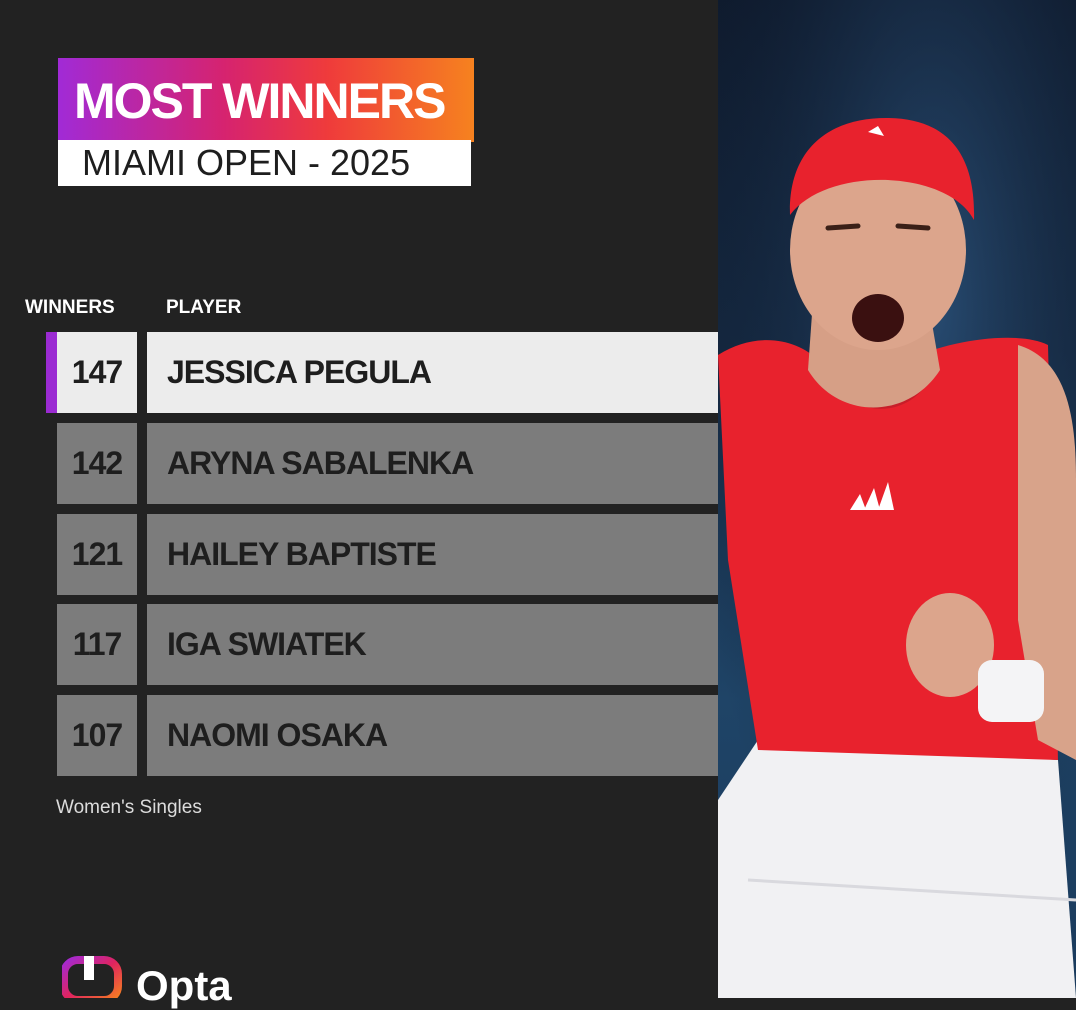 The image size is (1076, 1010). I want to click on winners-value: 107, so click(97, 735).